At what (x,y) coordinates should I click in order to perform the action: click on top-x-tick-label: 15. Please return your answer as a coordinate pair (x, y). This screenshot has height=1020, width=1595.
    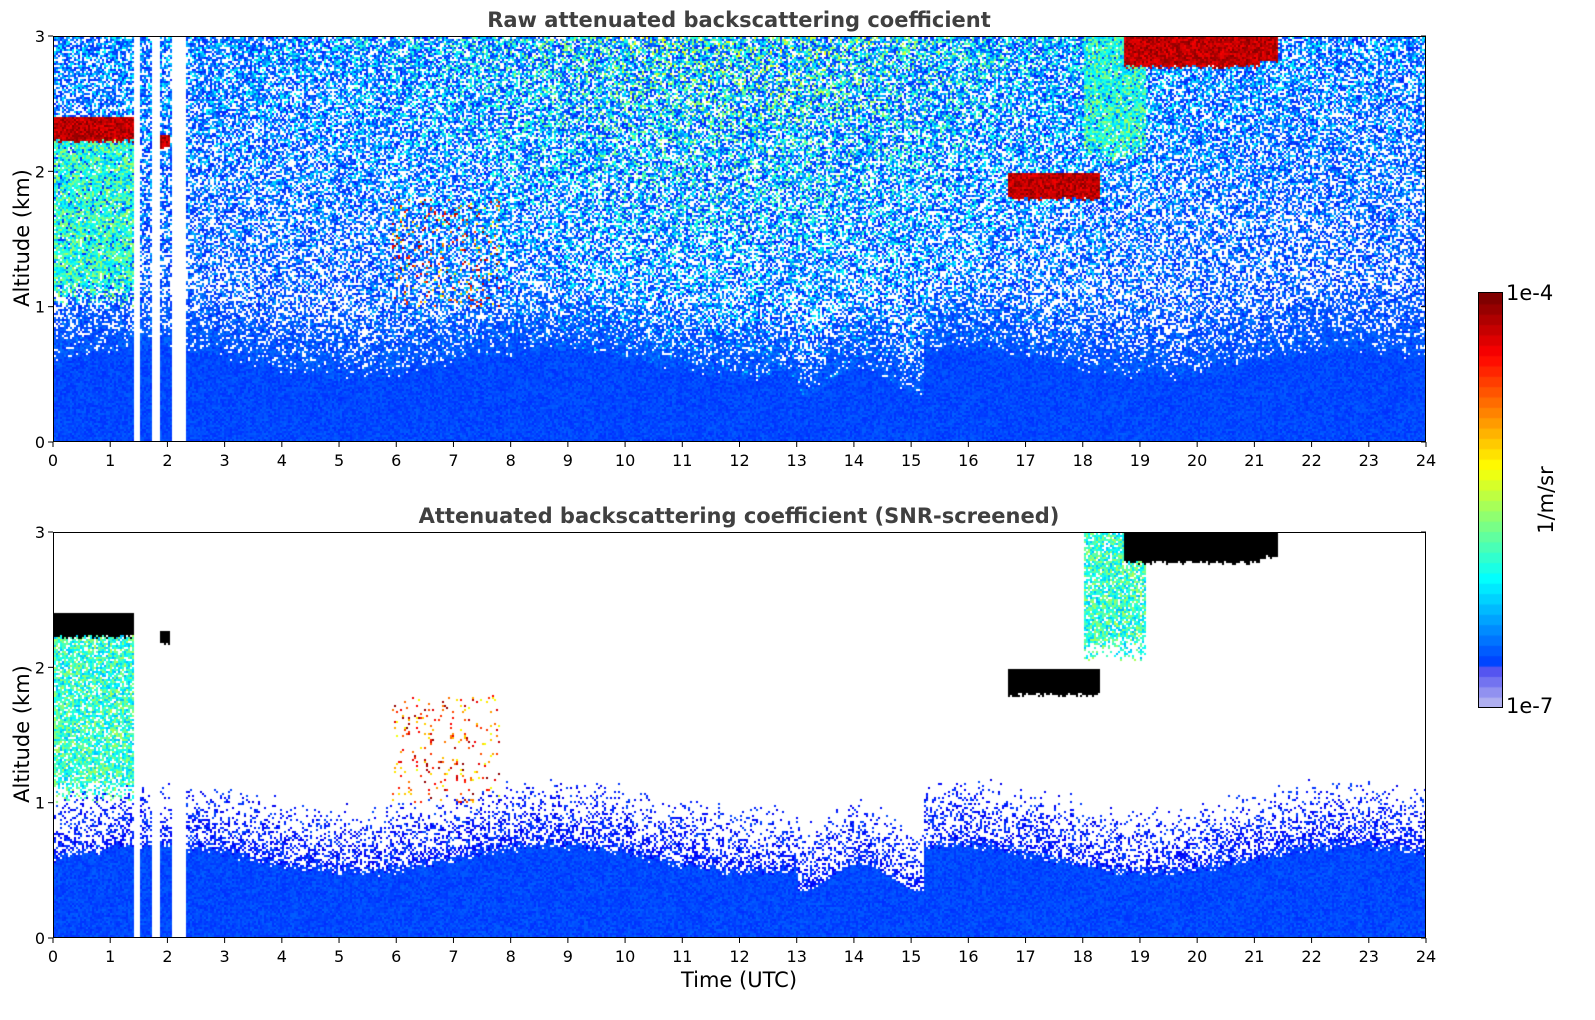
    Looking at the image, I should click on (911, 460).